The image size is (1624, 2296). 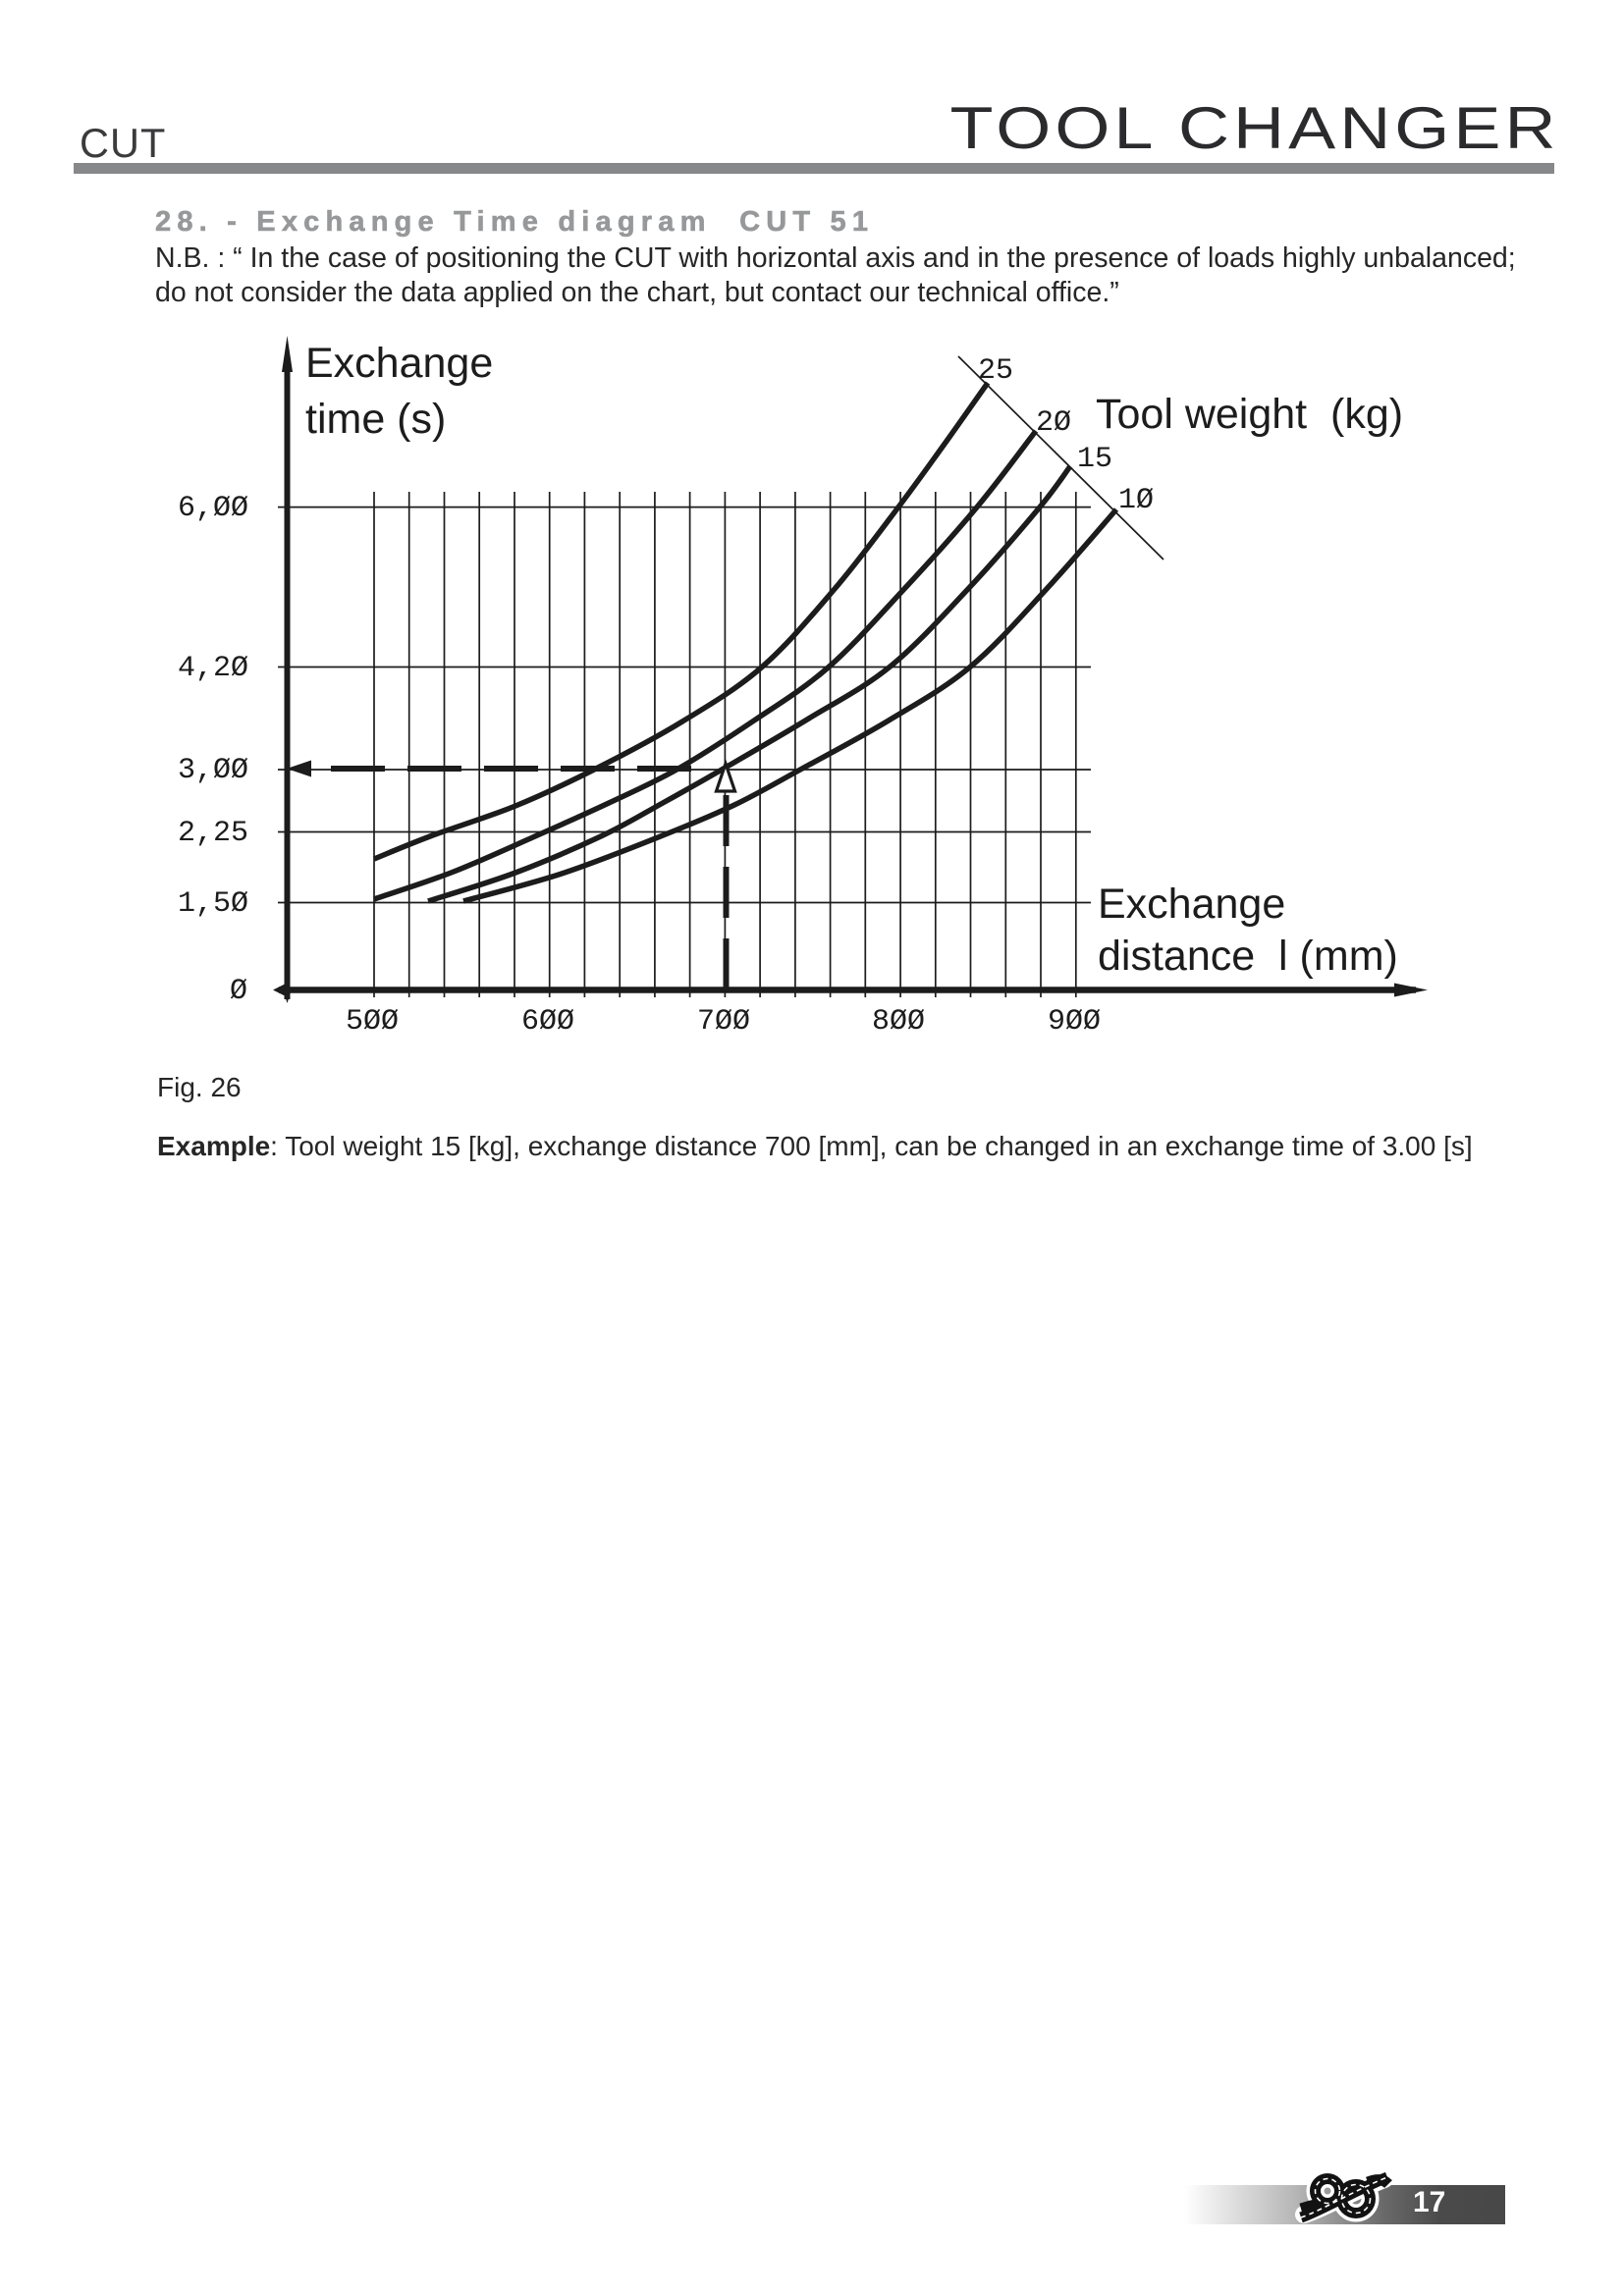 What do you see at coordinates (1136, 501) in the screenshot?
I see `svg-text: 1Ø` at bounding box center [1136, 501].